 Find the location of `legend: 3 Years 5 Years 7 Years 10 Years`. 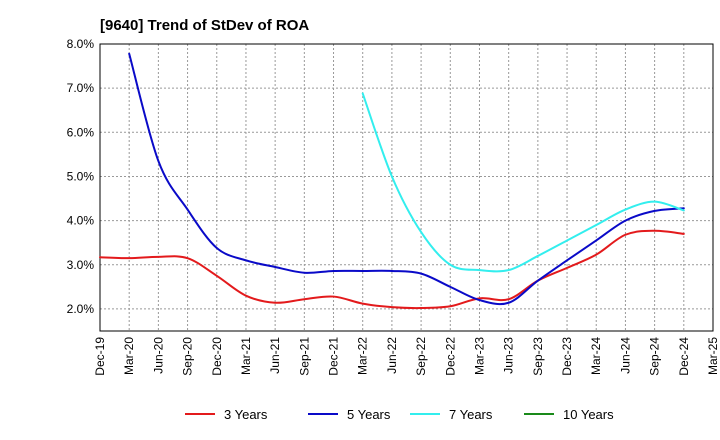

legend: 3 Years 5 Years 7 Years 10 Years is located at coordinates (399, 414).